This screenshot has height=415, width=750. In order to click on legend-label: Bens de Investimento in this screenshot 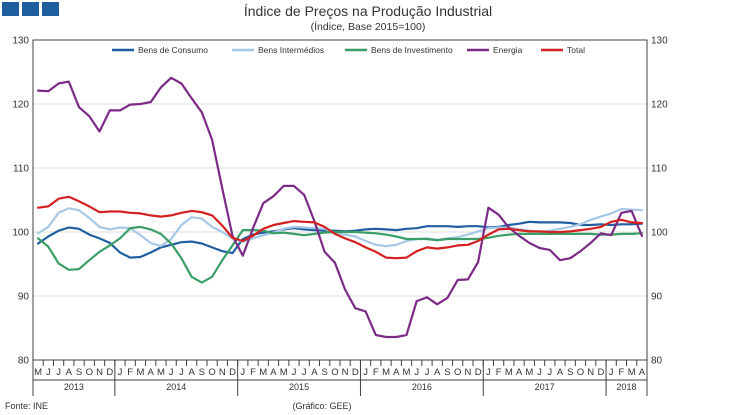, I will do `click(412, 50)`.